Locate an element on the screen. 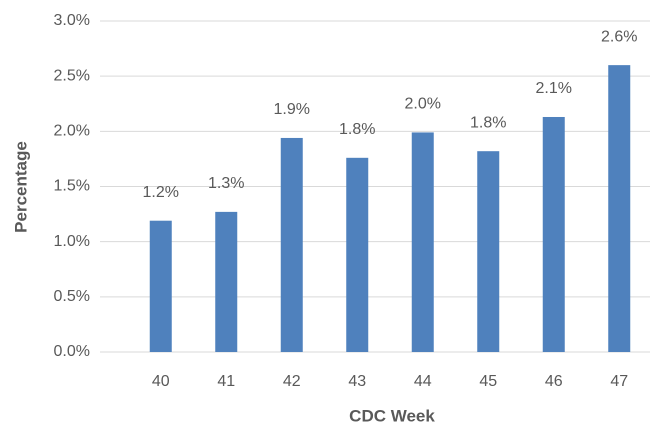 Image resolution: width=653 pixels, height=432 pixels. y-tick-label: 2.5% is located at coordinates (72, 75).